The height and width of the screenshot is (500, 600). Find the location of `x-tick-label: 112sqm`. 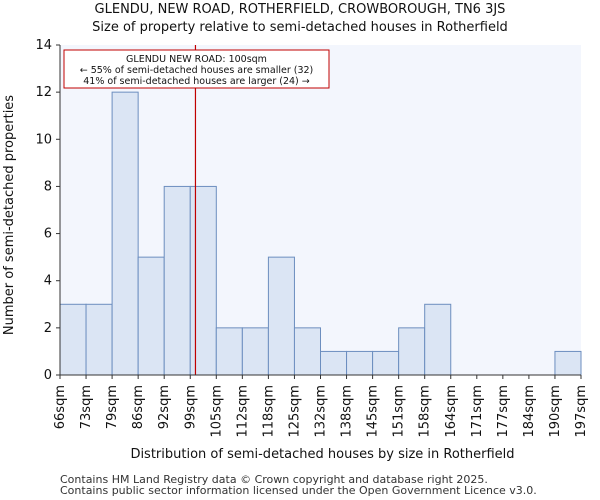

x-tick-label: 112sqm is located at coordinates (242, 411).